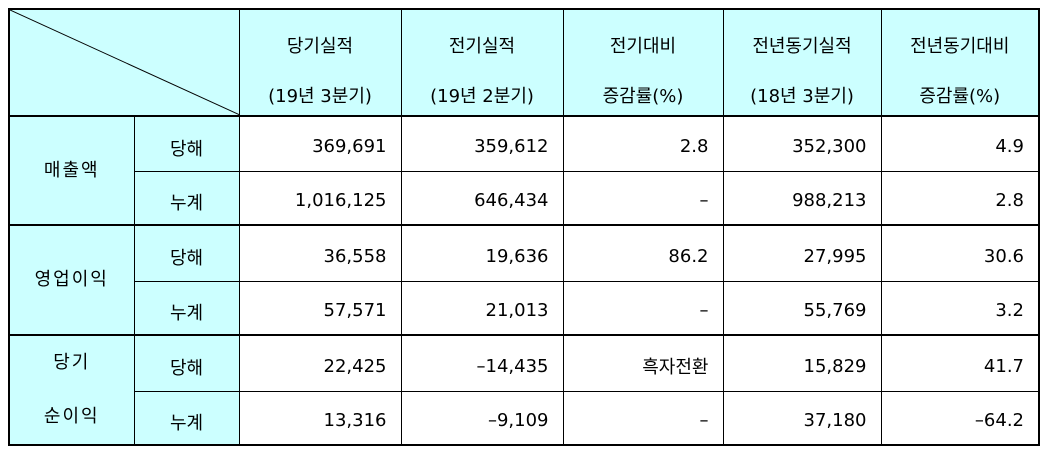 The height and width of the screenshot is (449, 1046). What do you see at coordinates (482, 253) in the screenshot?
I see `value-cell: 19,636` at bounding box center [482, 253].